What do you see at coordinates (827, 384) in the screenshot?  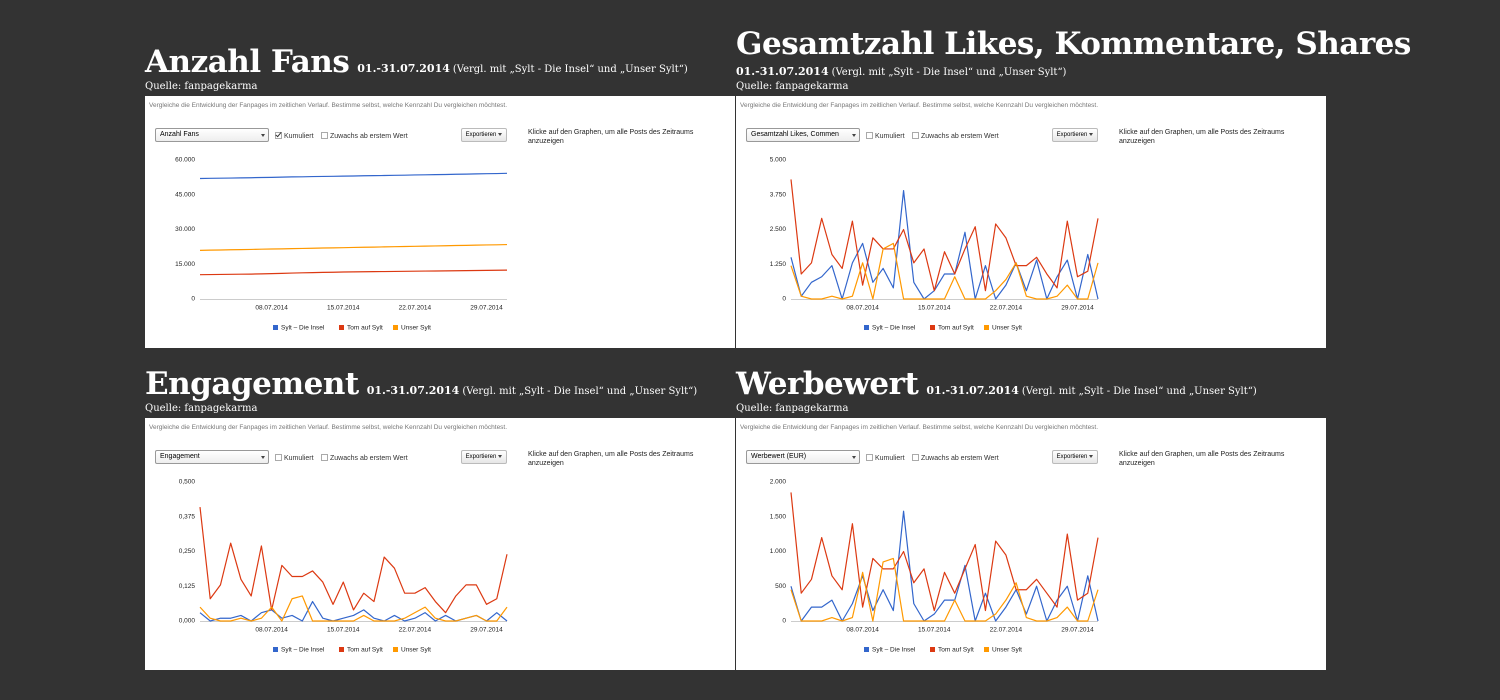 I see `heading-title: Werbewert` at bounding box center [827, 384].